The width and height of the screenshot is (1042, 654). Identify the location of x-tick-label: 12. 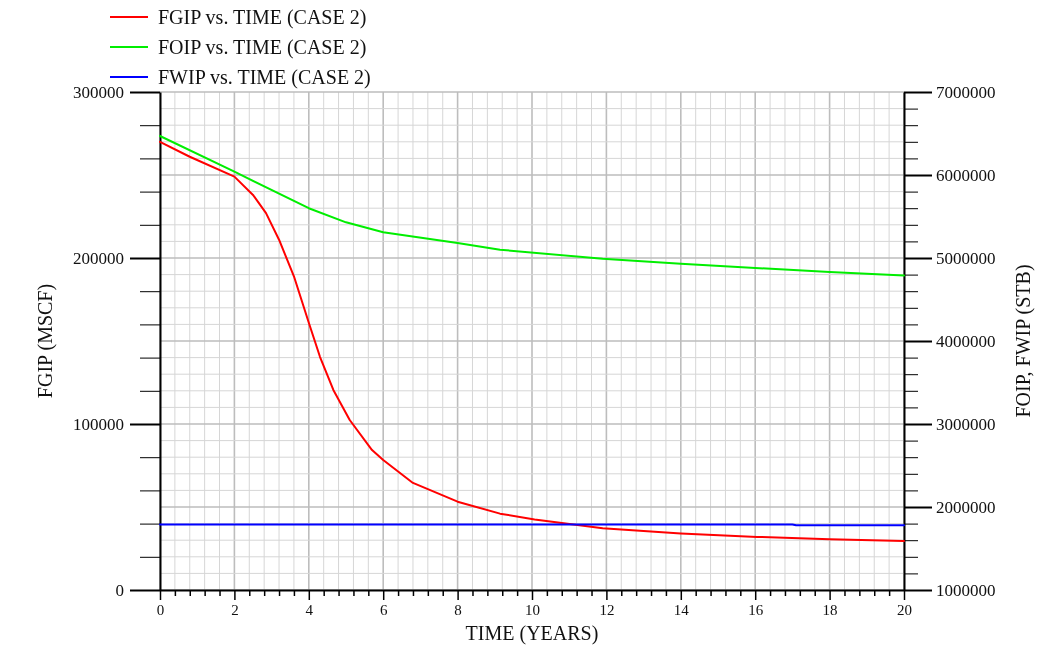
(607, 609).